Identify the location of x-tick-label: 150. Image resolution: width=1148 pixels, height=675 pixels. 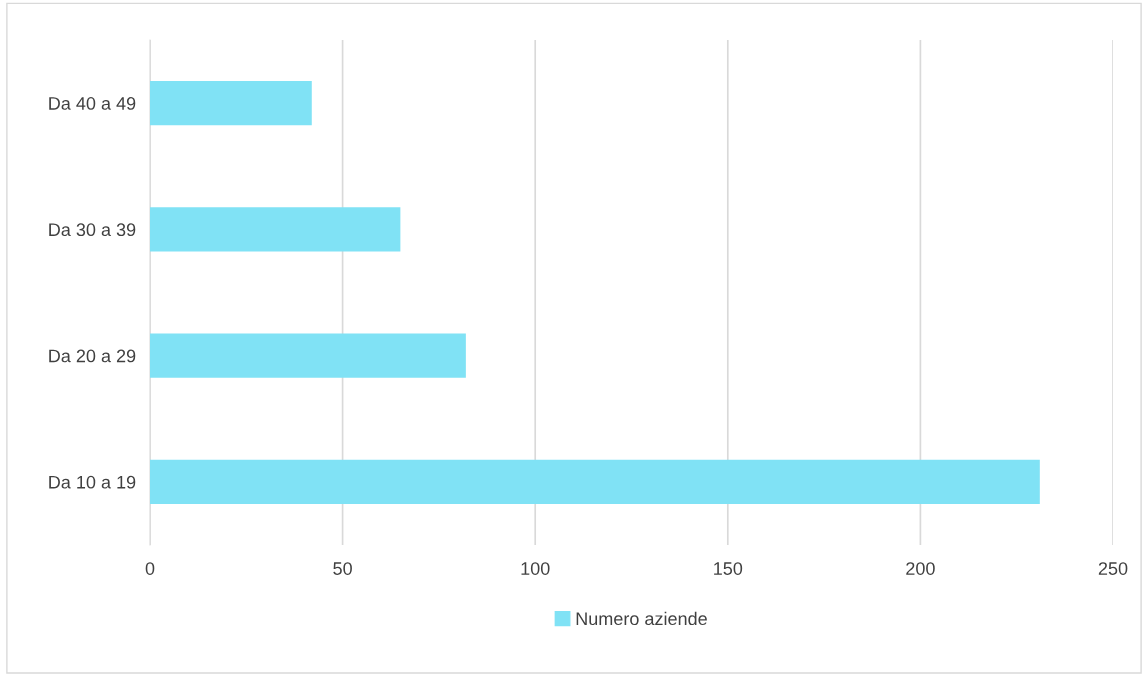
(728, 568).